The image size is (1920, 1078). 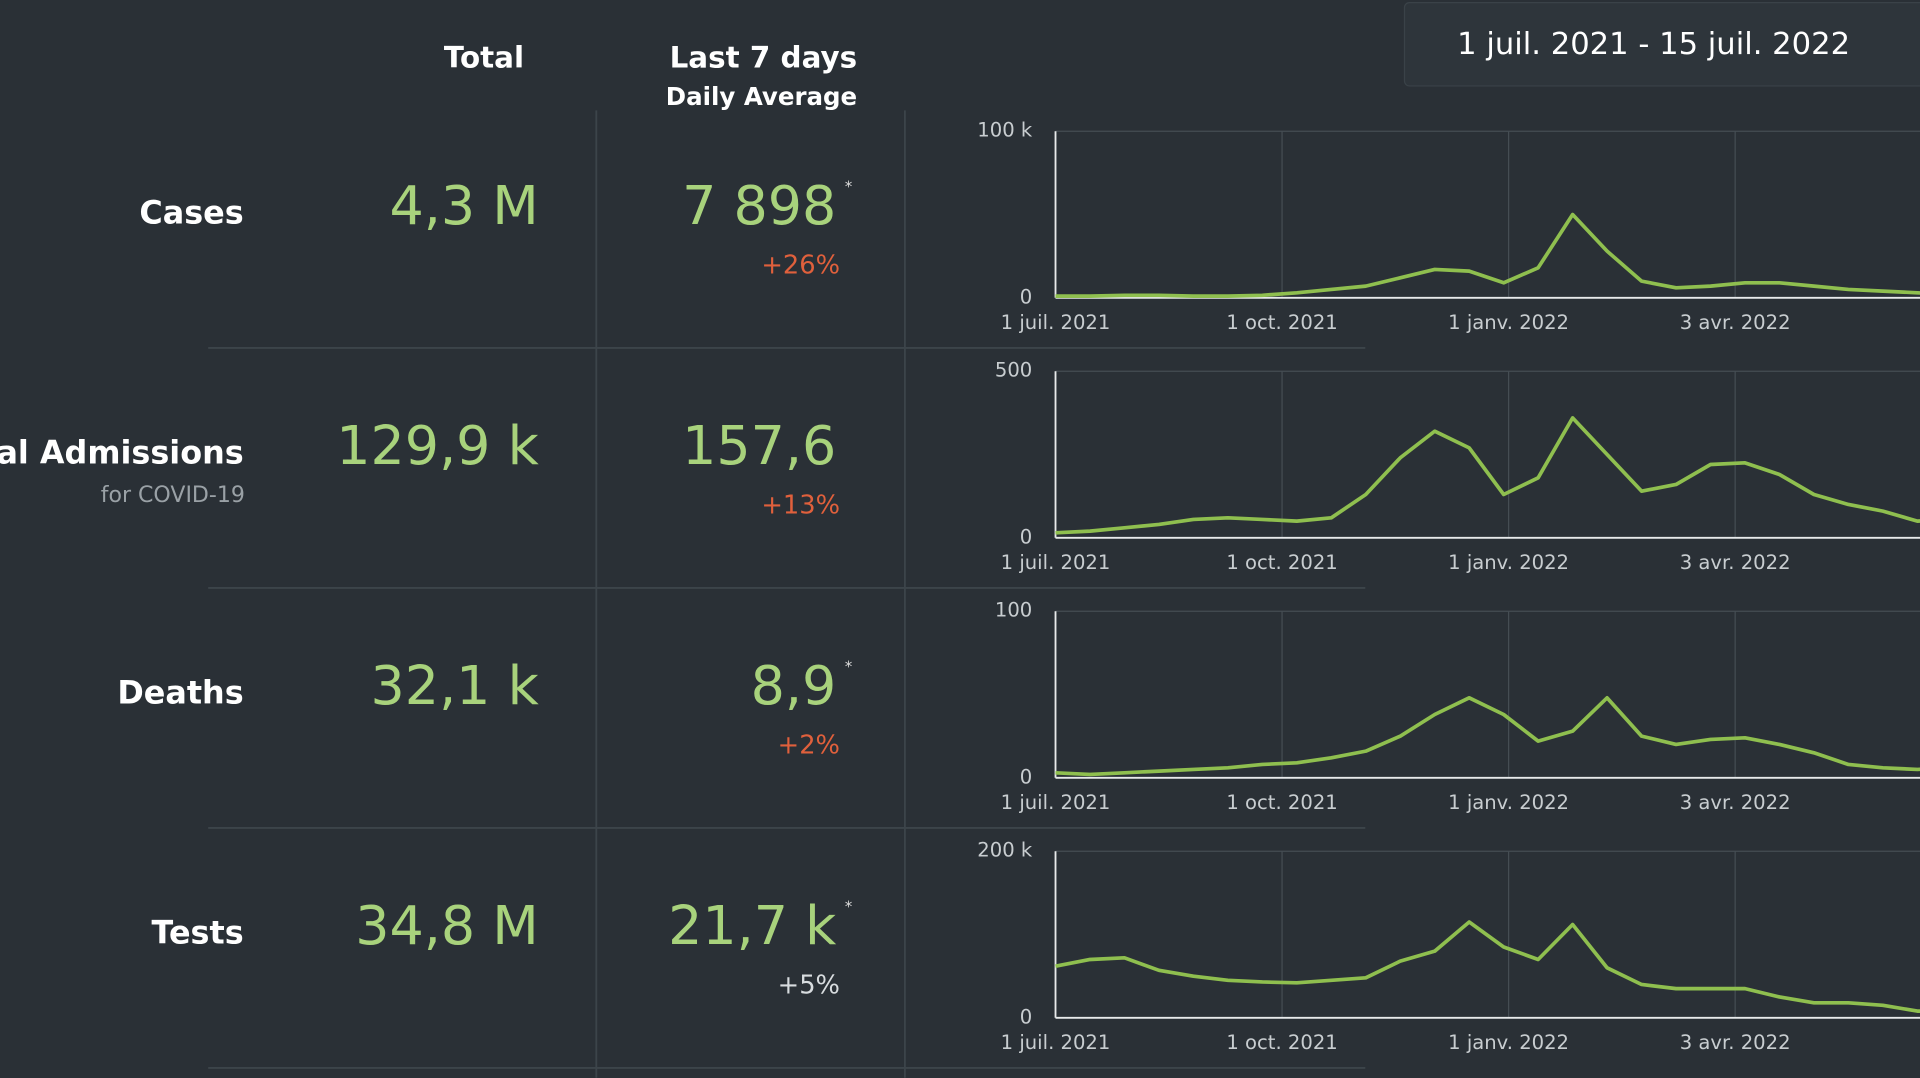 I want to click on average-value: 21,7 k, so click(x=752, y=925).